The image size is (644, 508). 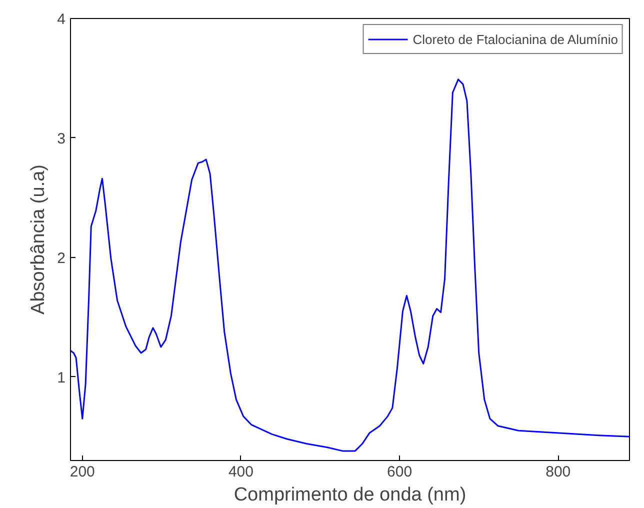 What do you see at coordinates (558, 472) in the screenshot?
I see `x-tick-label: 800` at bounding box center [558, 472].